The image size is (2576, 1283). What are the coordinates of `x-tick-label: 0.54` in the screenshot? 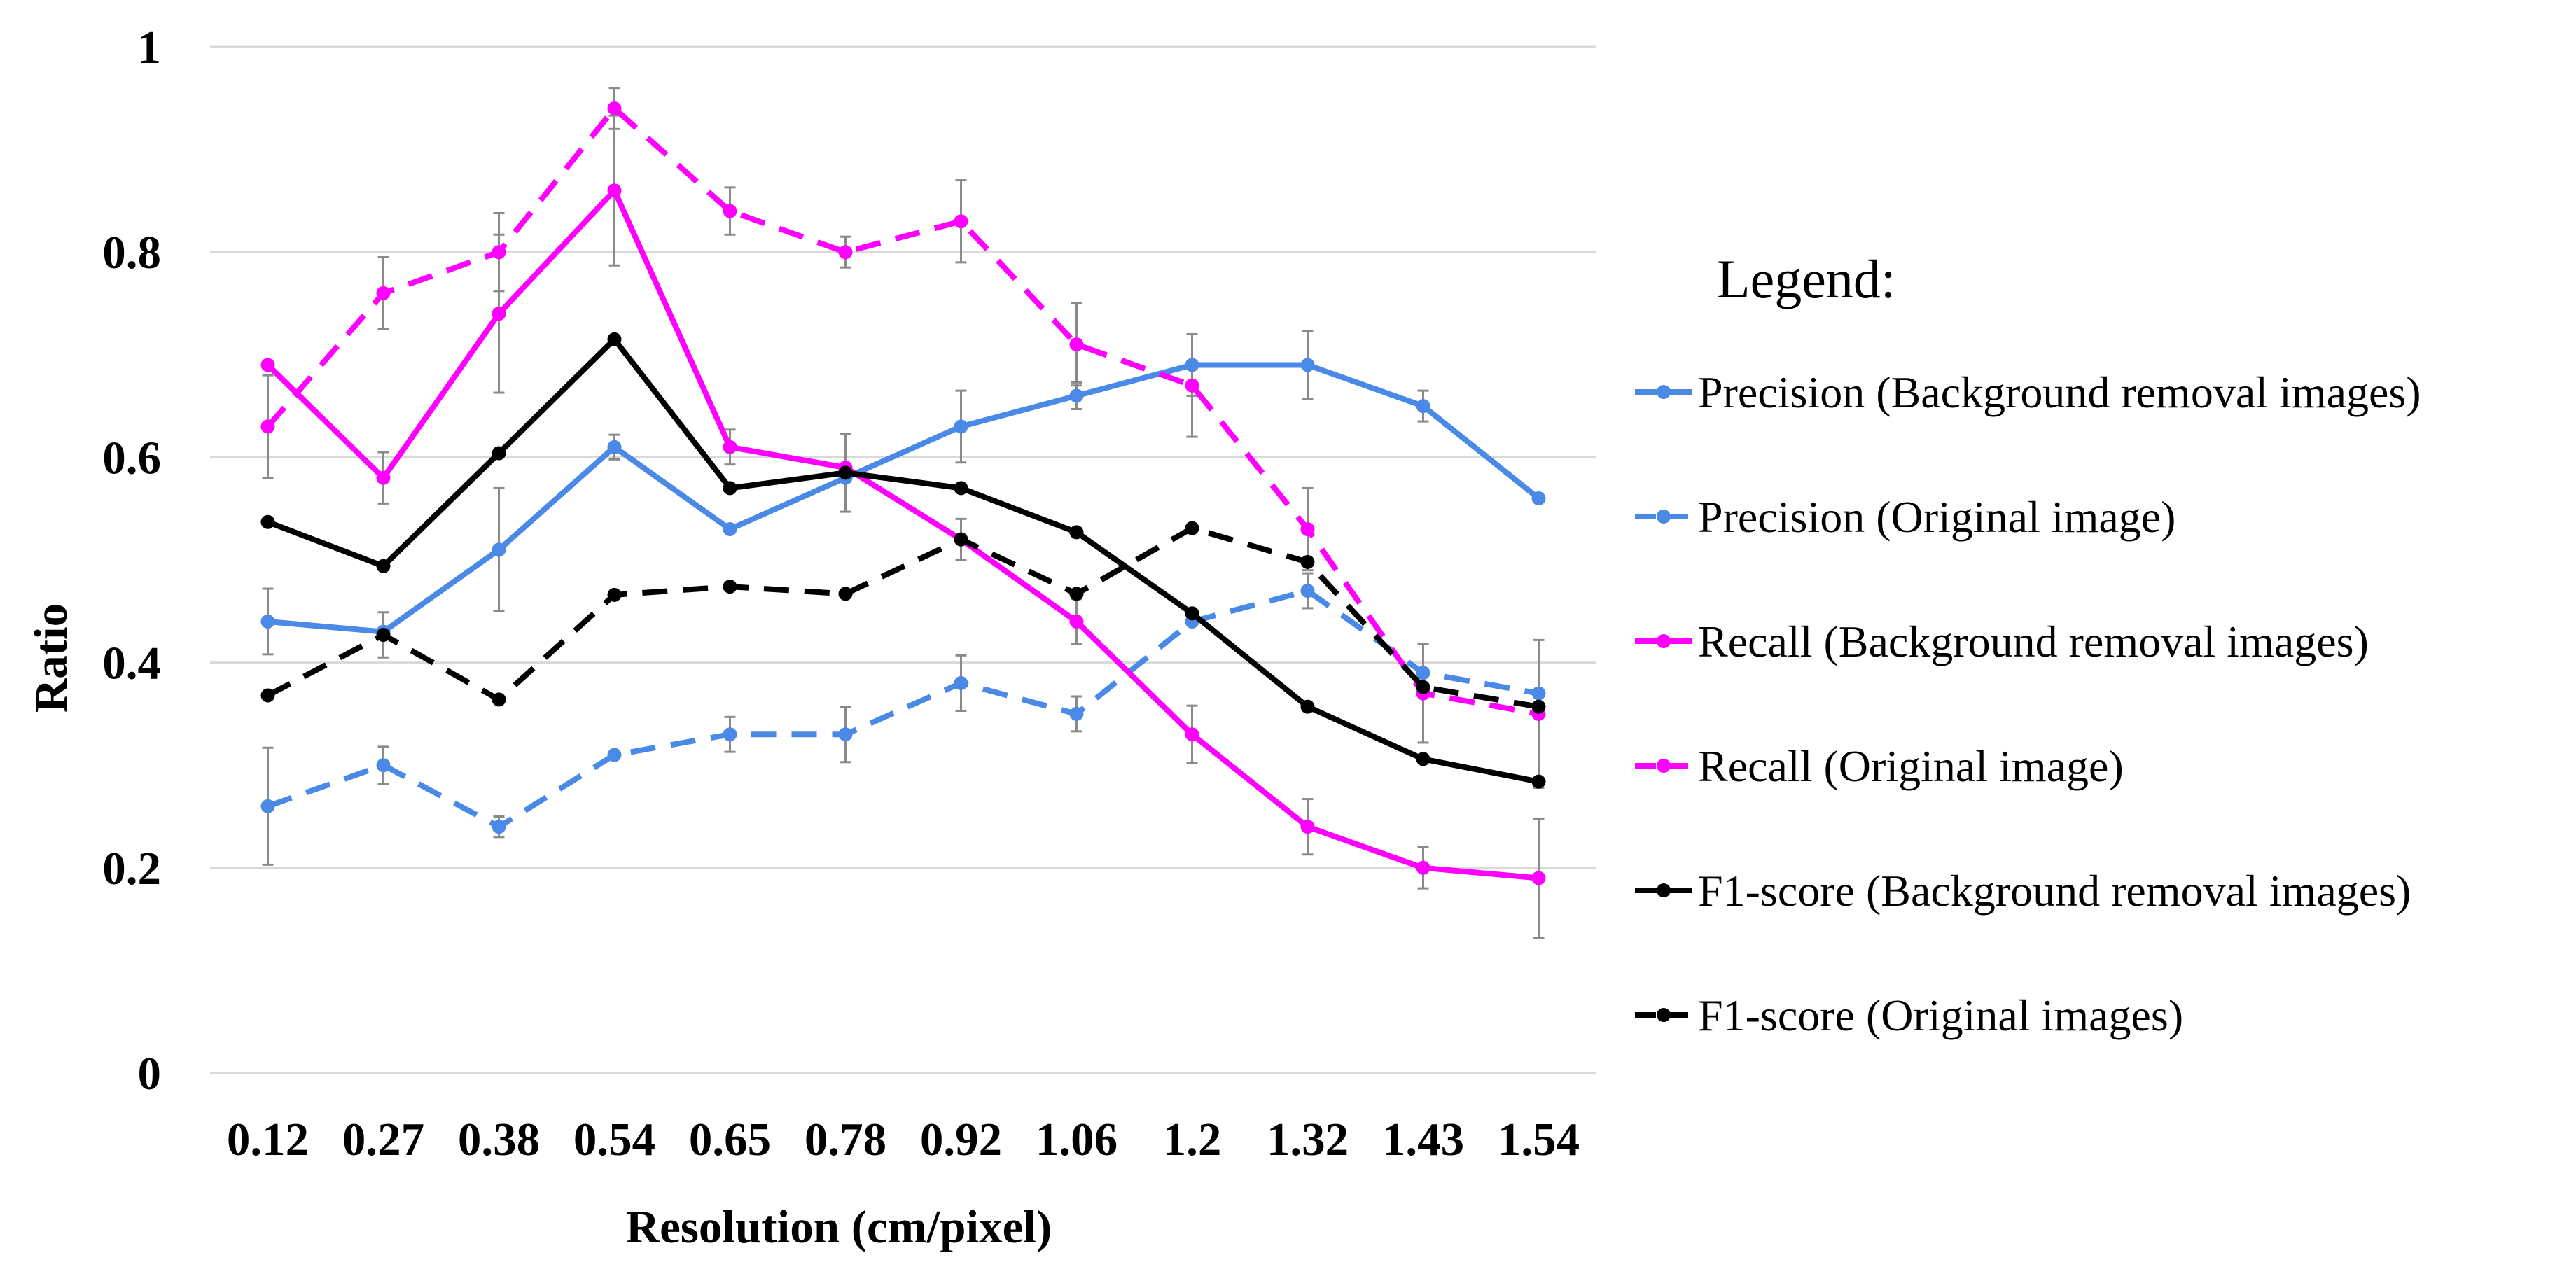 It's located at (614, 1139).